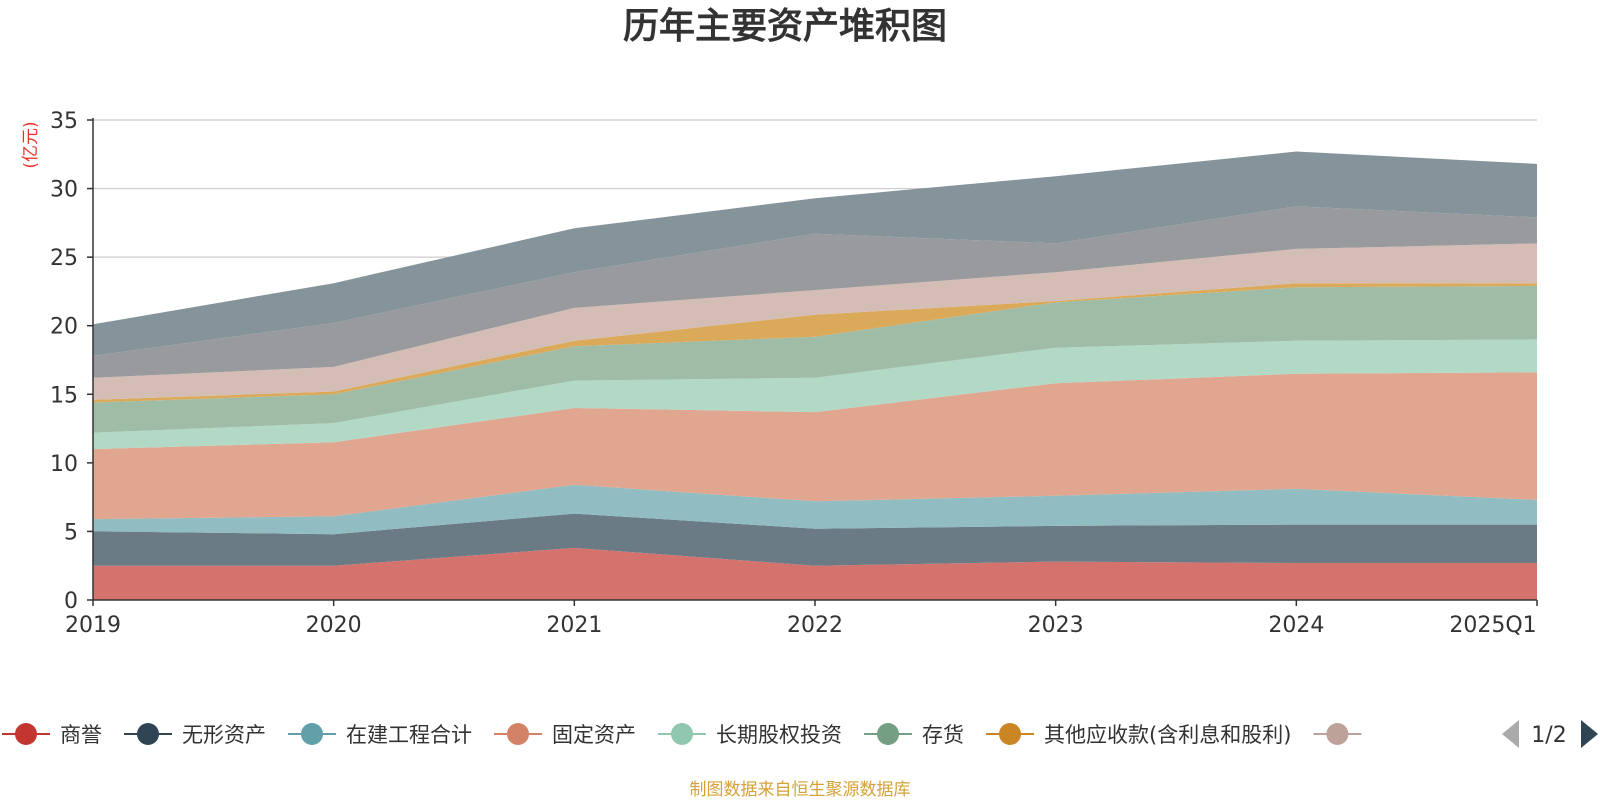  I want to click on y-tick-label: 30, so click(64, 190).